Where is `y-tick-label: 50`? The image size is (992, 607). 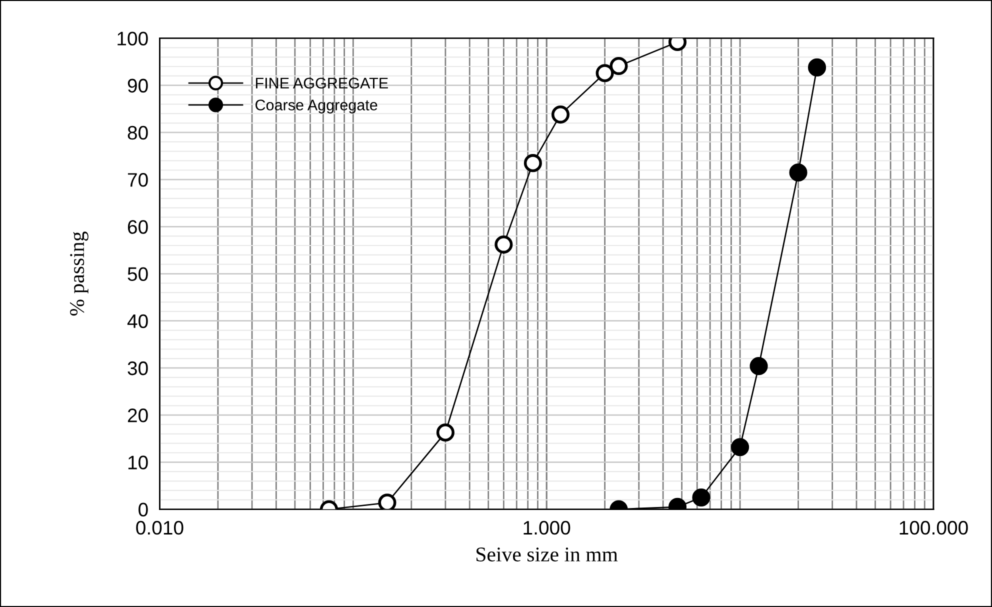
y-tick-label: 50 is located at coordinates (138, 274).